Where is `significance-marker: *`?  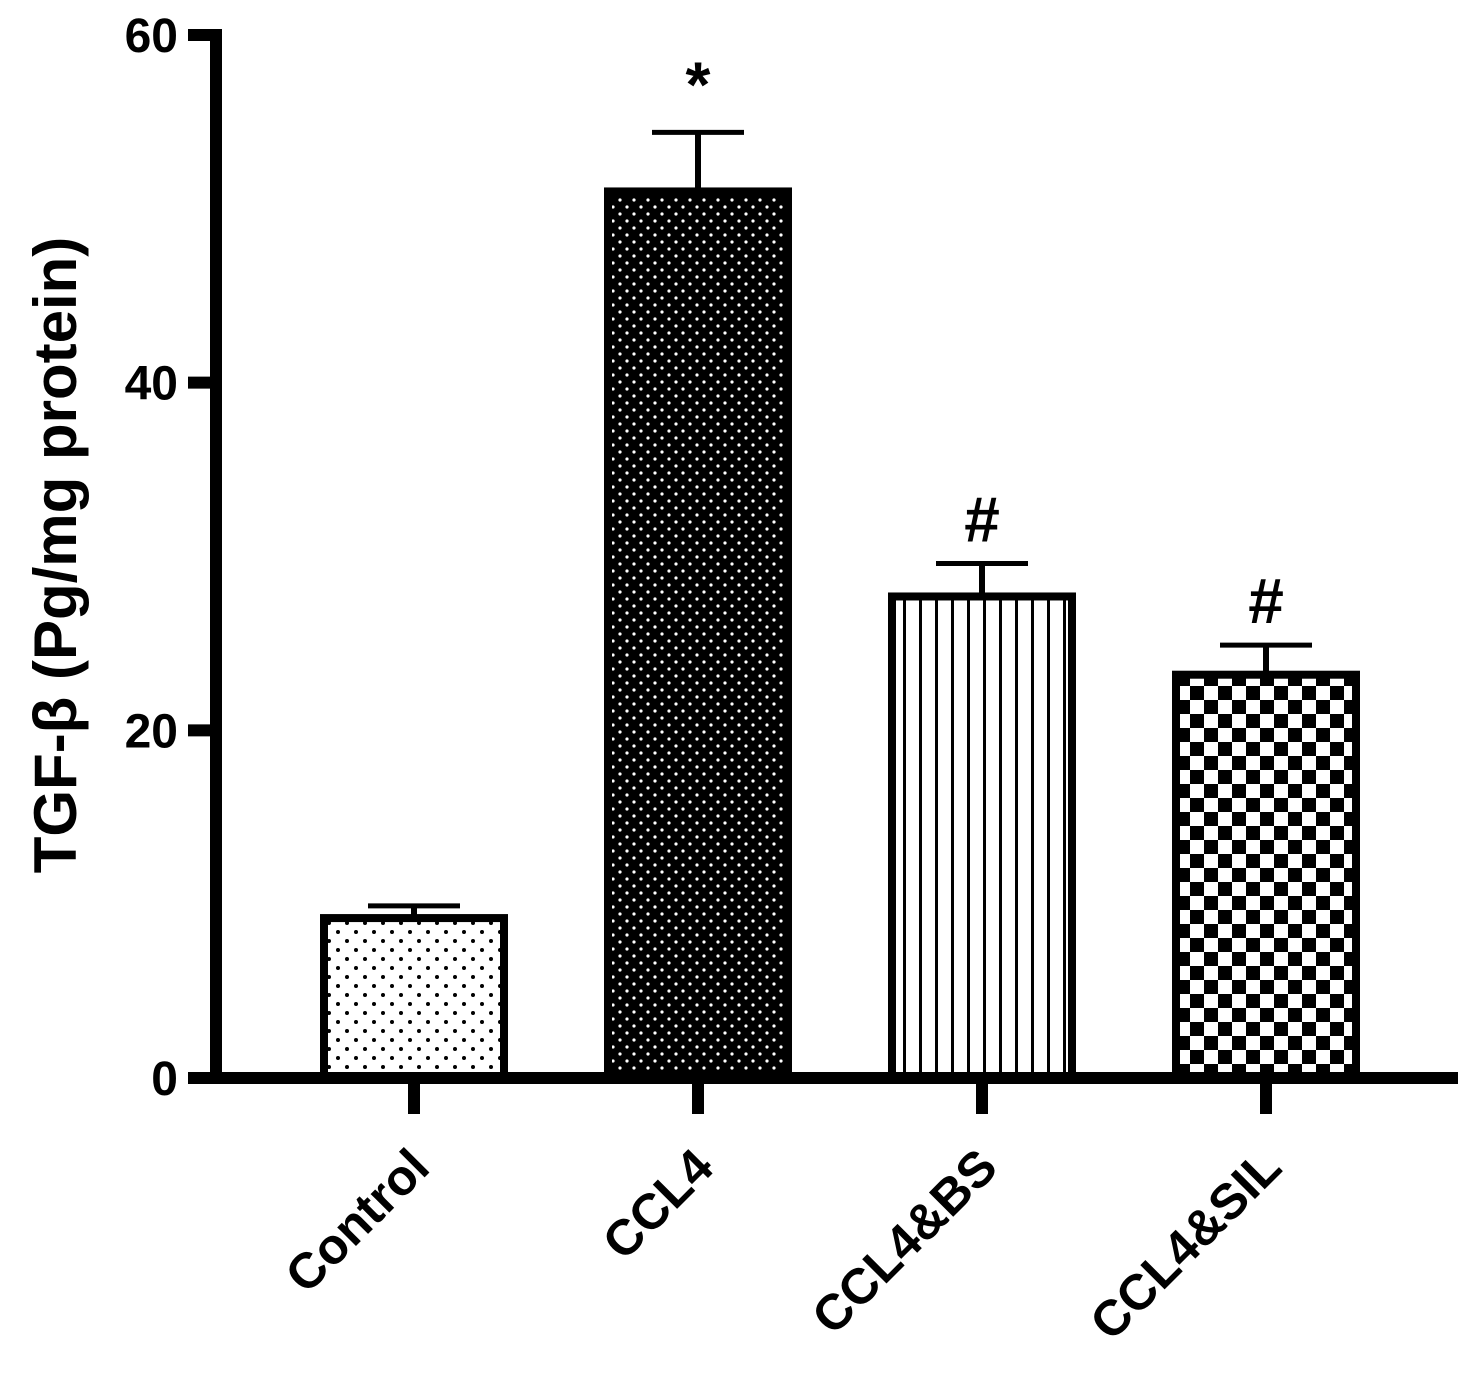
significance-marker: * is located at coordinates (698, 84).